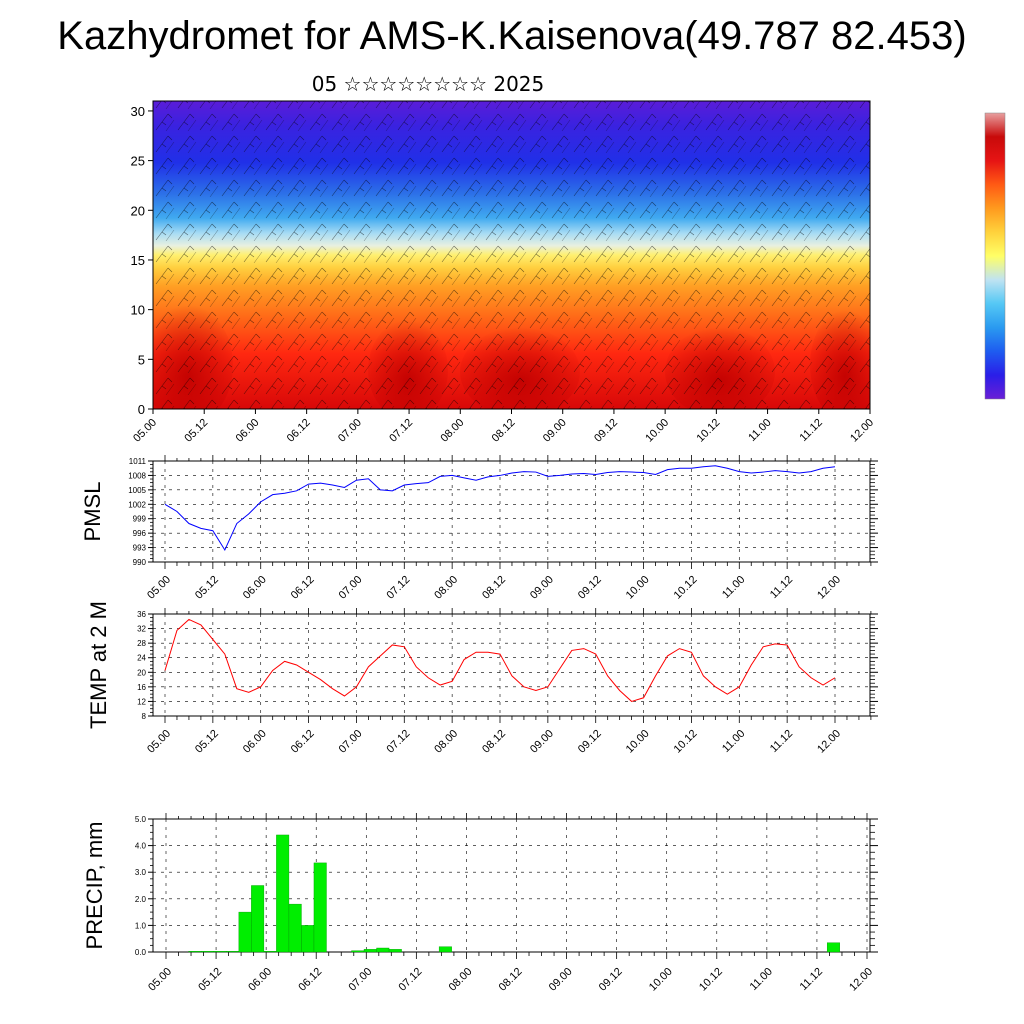 The image size is (1024, 1024). What do you see at coordinates (141, 409) in the screenshot?
I see `y-tick-label: 0` at bounding box center [141, 409].